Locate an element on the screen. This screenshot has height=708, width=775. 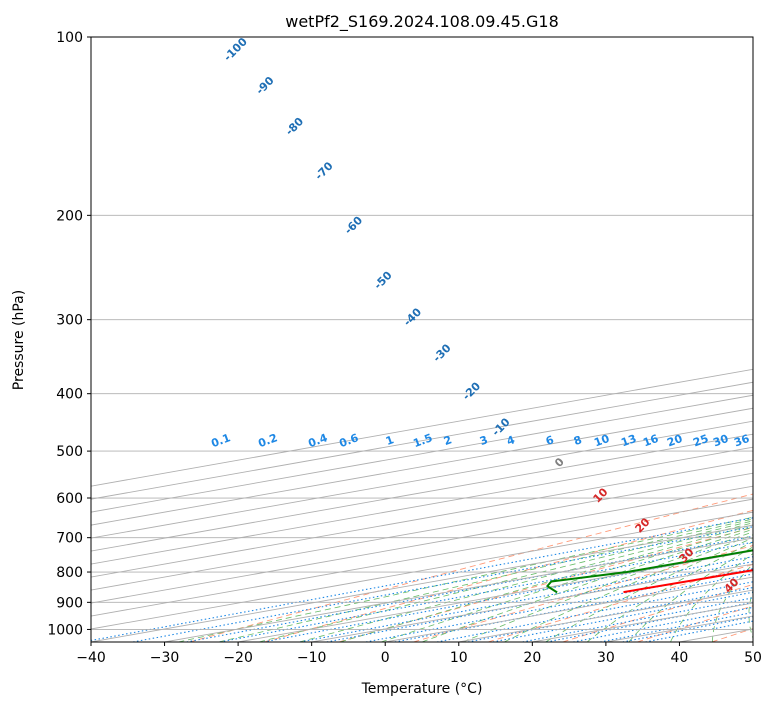
mixing-ratio-label: 2 is located at coordinates (448, 440).